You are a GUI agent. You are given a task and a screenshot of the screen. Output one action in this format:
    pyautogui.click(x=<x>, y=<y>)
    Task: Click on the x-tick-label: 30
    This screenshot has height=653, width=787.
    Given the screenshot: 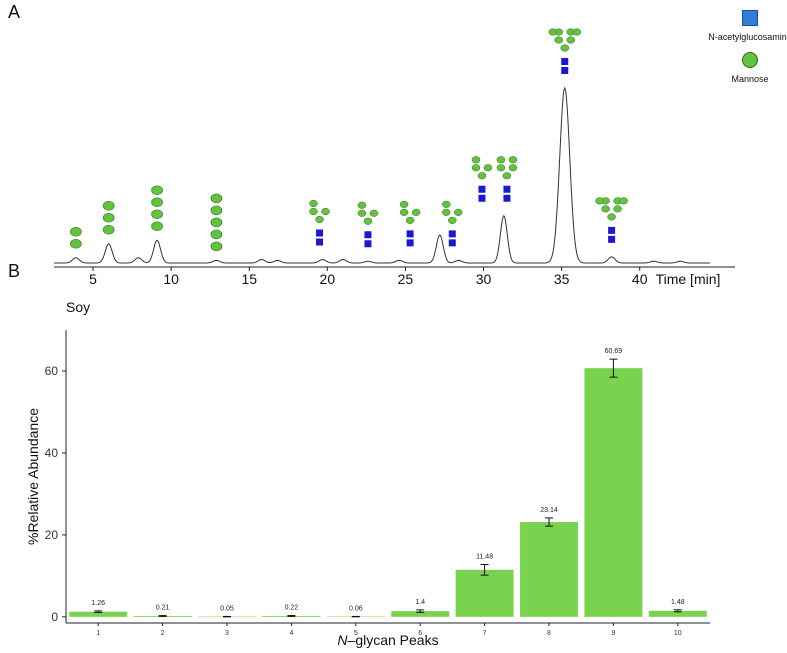 What is the action you would take?
    pyautogui.click(x=484, y=279)
    